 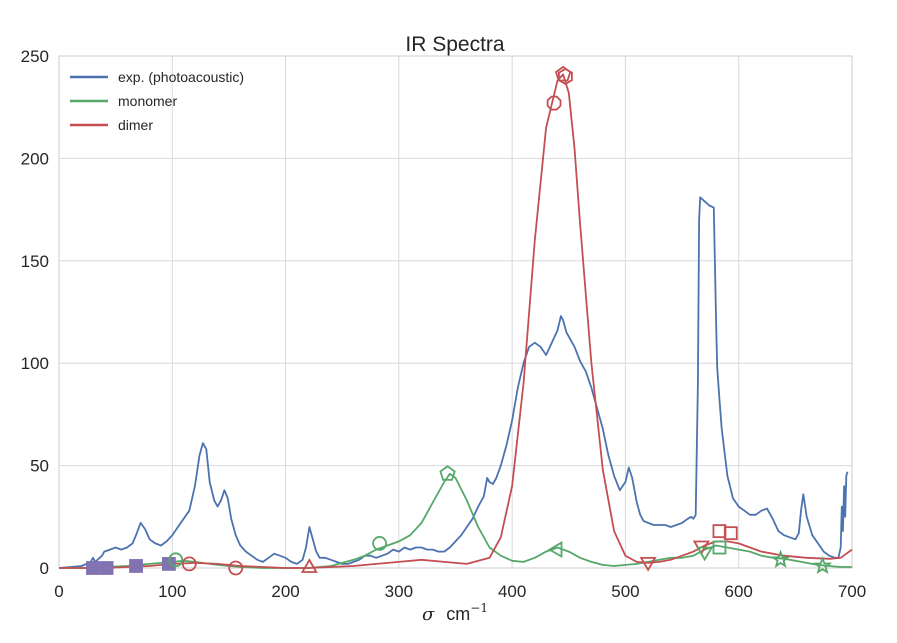 I want to click on marker-octagon, so click(x=554, y=103).